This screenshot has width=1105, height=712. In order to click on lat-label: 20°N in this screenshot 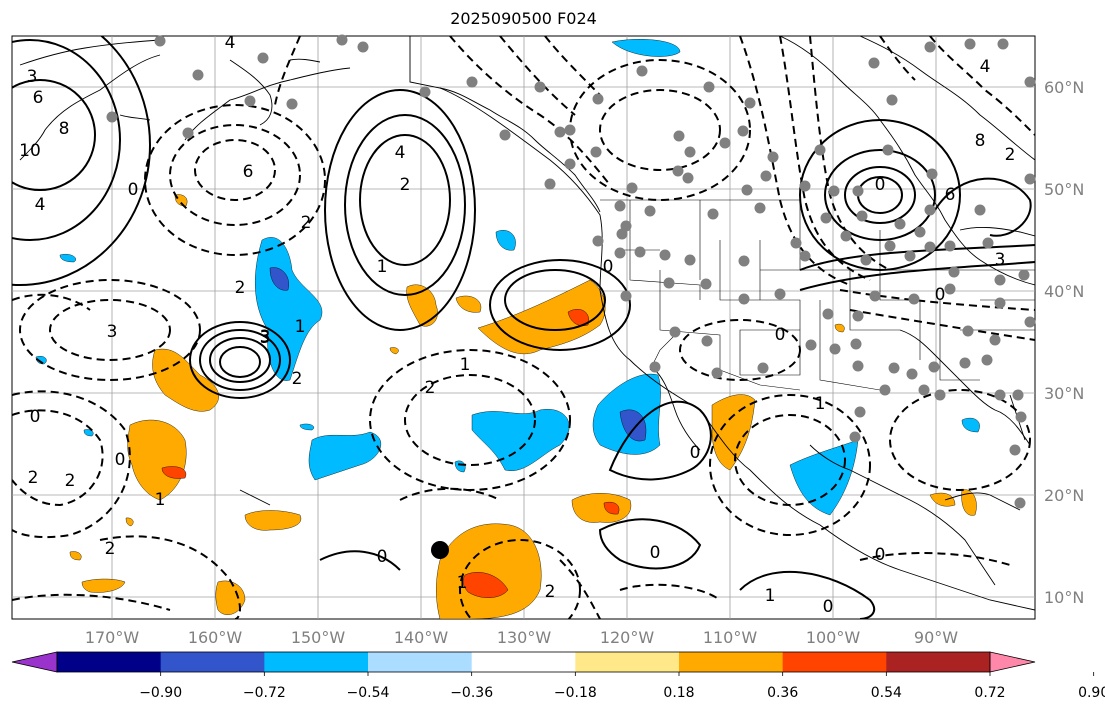, I will do `click(1064, 495)`.